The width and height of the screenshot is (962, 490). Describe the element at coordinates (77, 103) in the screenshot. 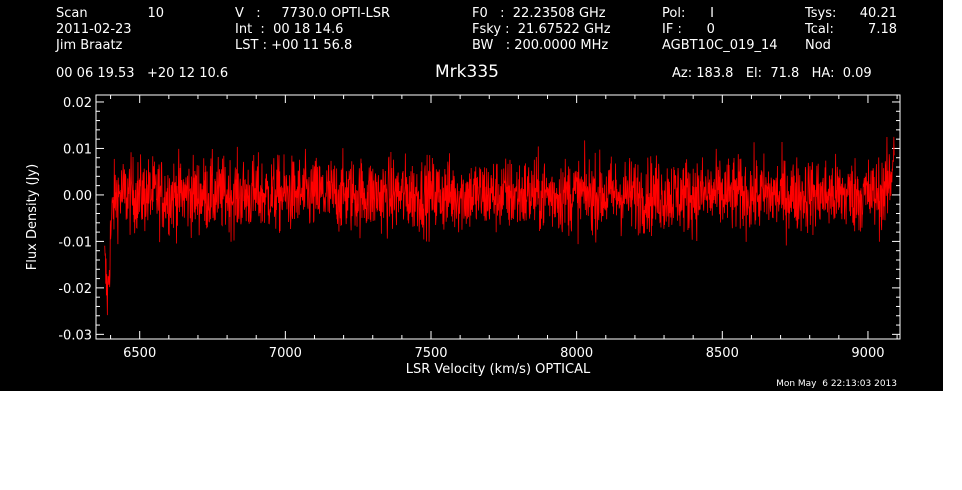

I see `y-tick-label: 0.02` at that location.